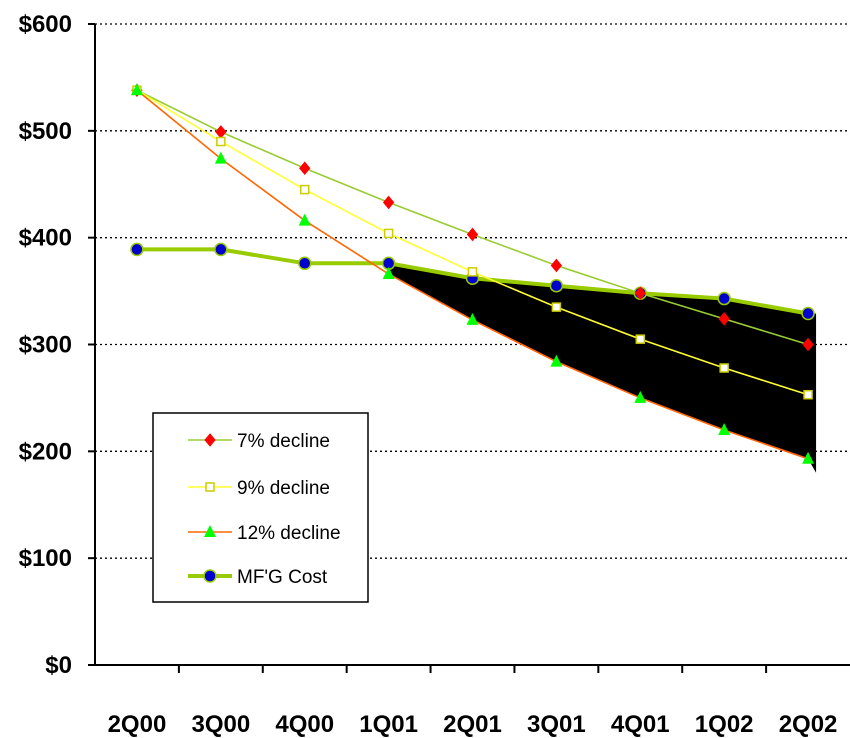 This screenshot has height=738, width=850. I want to click on y-tick-label: $200, so click(45, 451).